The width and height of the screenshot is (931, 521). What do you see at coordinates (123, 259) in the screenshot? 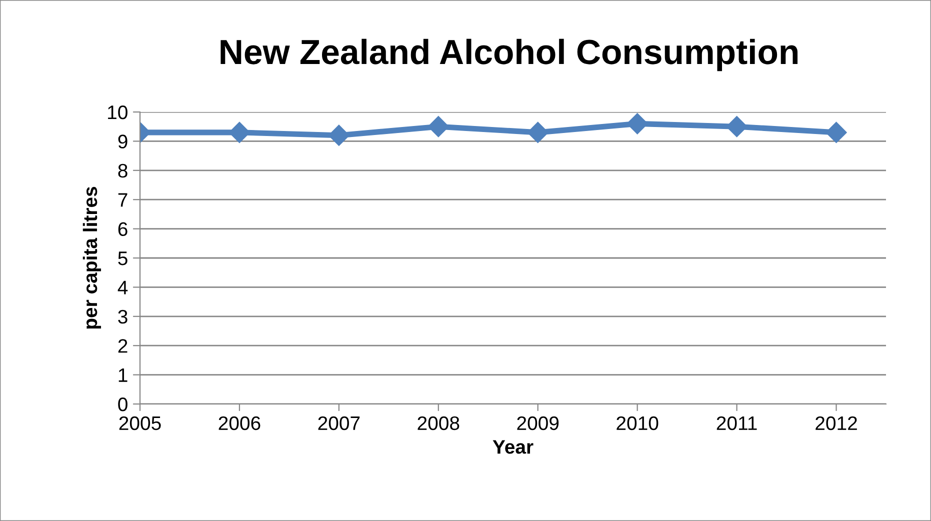
I see `y-tick-label: 5` at bounding box center [123, 259].